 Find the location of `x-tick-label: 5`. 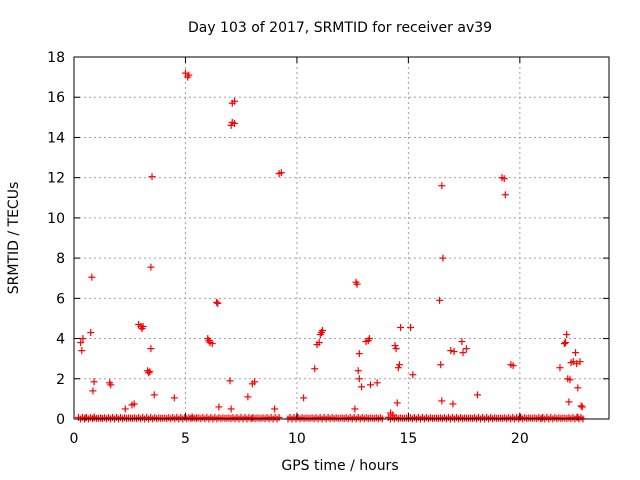

x-tick-label: 5 is located at coordinates (185, 439).